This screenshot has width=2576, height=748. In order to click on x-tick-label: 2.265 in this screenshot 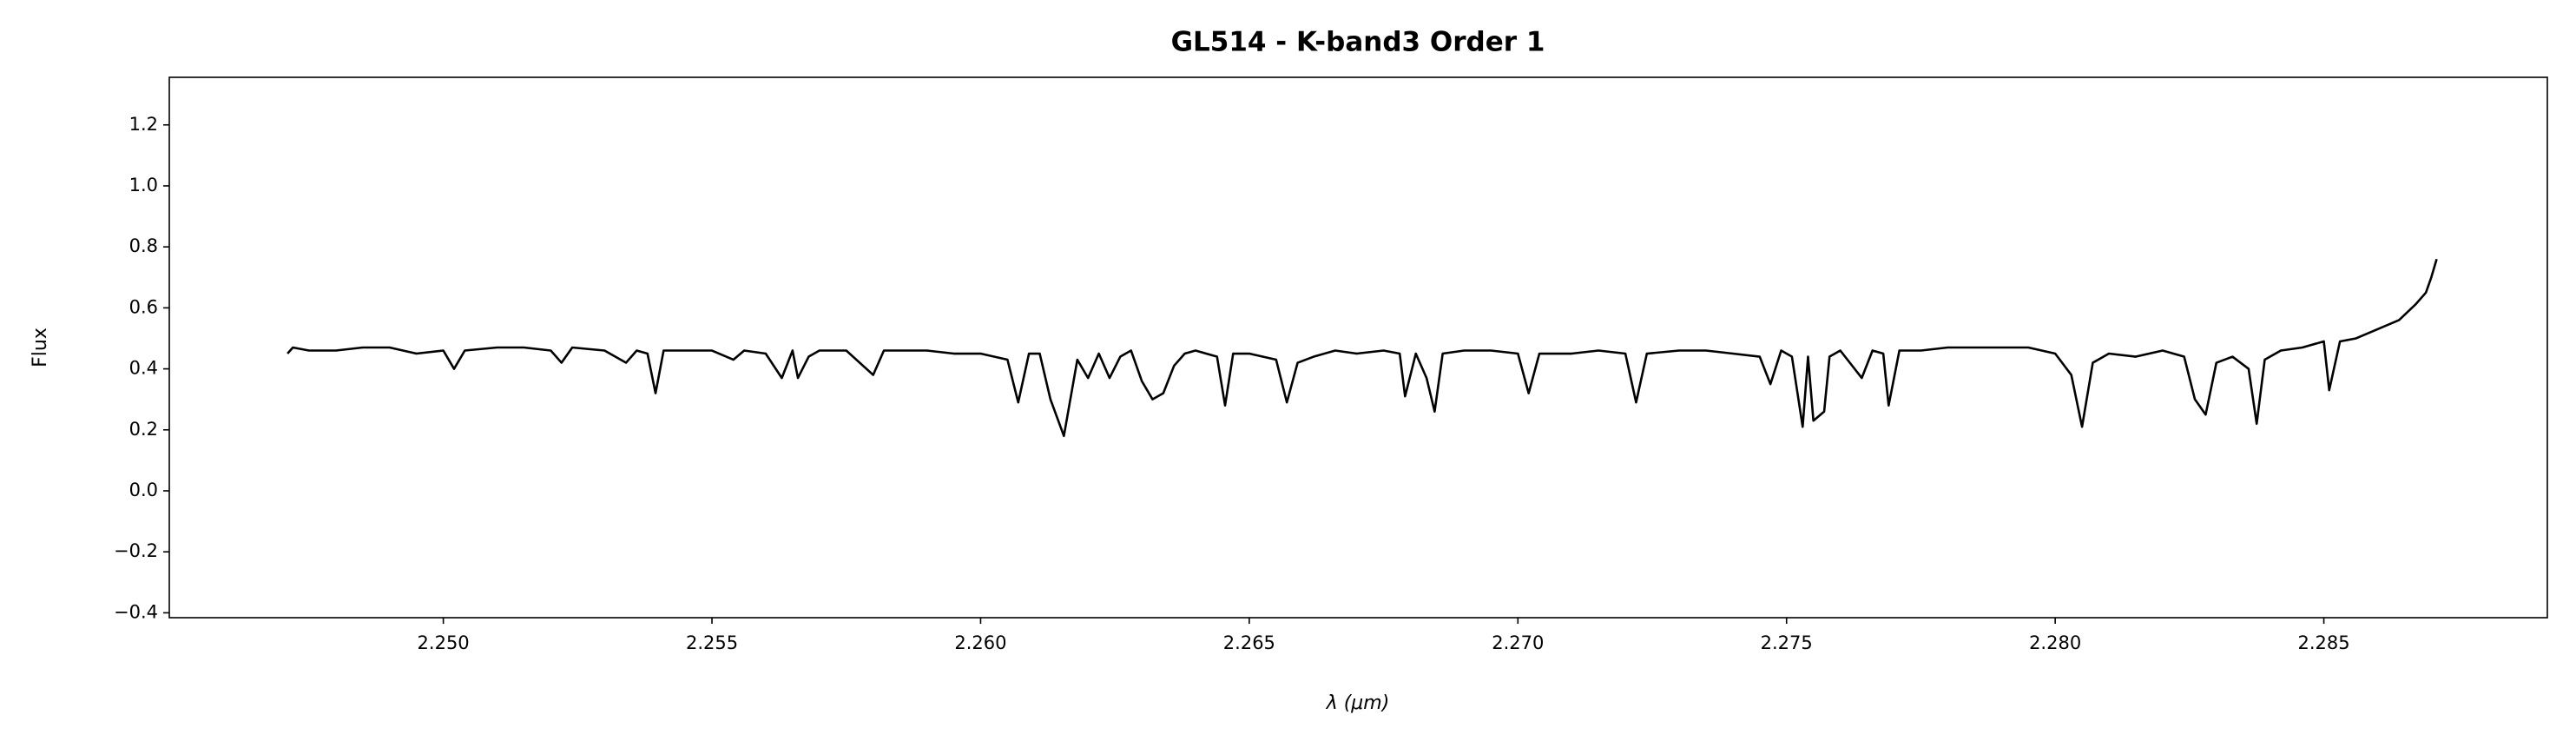, I will do `click(1249, 642)`.